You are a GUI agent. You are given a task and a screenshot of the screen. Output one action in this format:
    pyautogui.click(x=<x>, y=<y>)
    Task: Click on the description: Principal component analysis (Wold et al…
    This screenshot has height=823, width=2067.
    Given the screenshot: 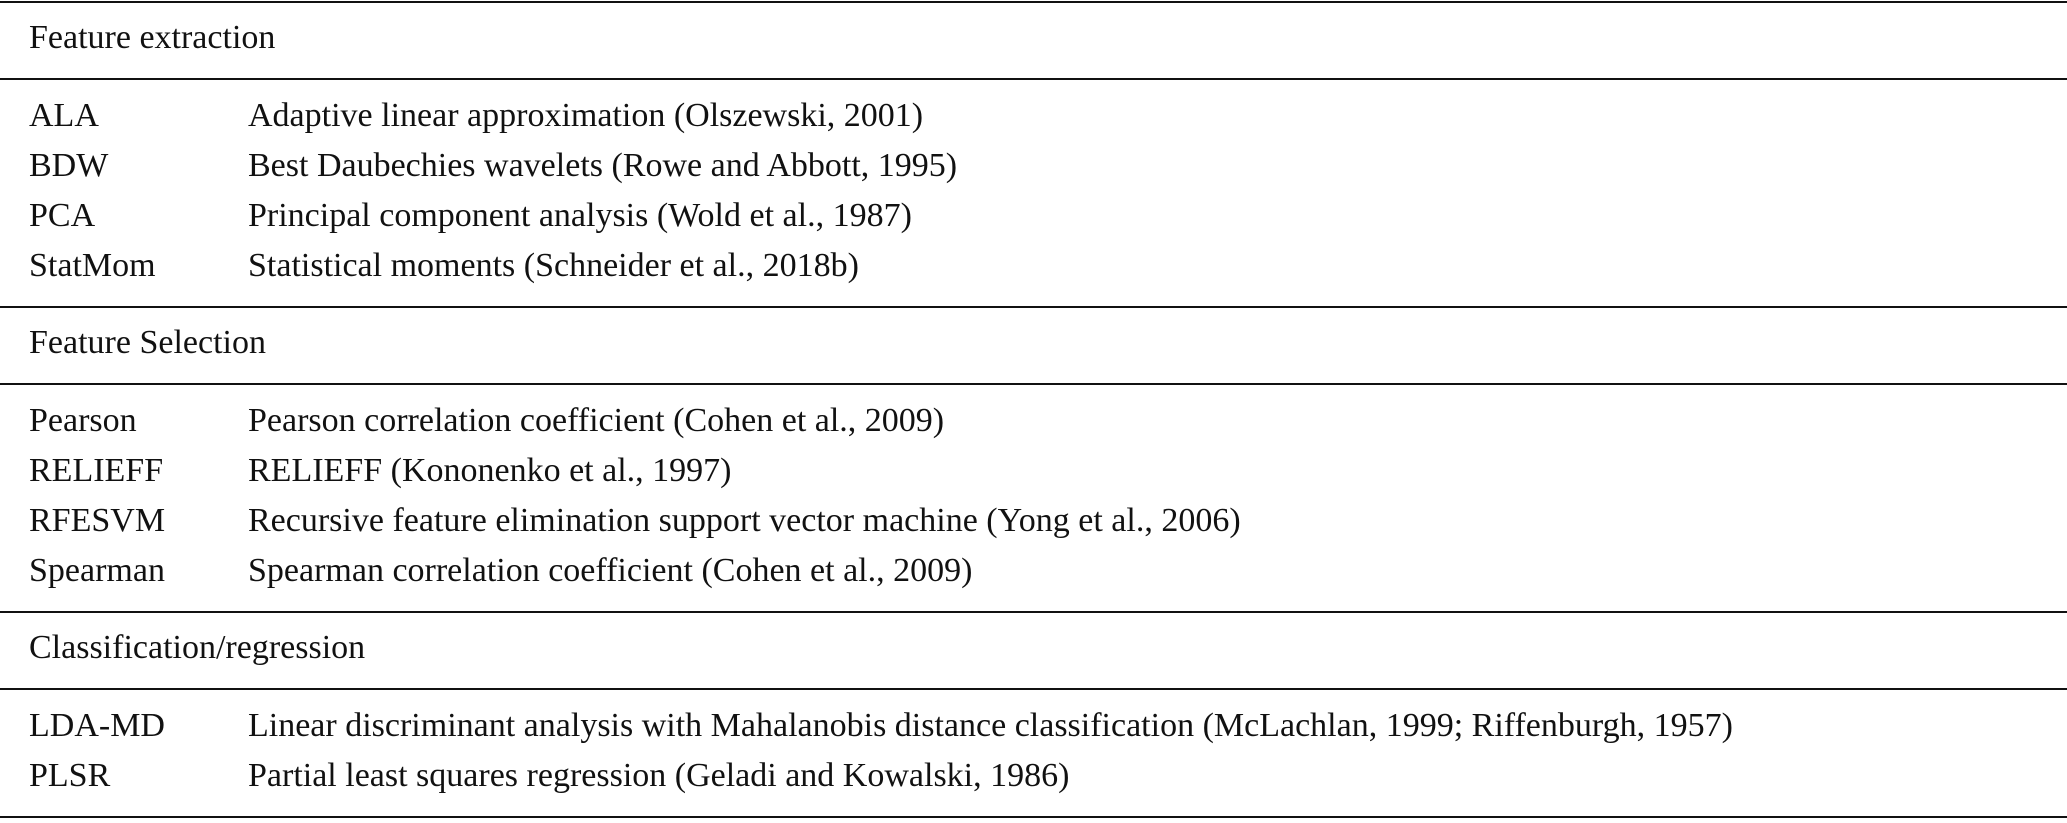 What is the action you would take?
    pyautogui.click(x=580, y=215)
    